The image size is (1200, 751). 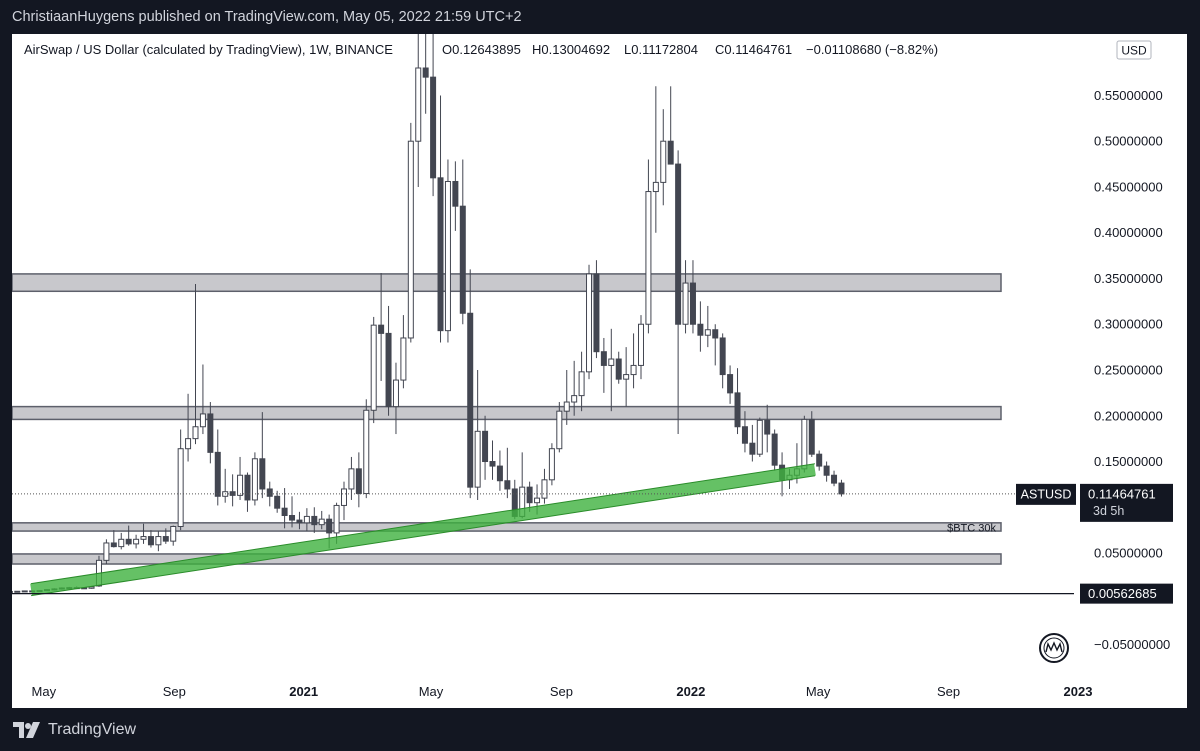 What do you see at coordinates (1094, 502) in the screenshot?
I see `last-price-label: ASTUSD 0.11464761 3d 5h` at bounding box center [1094, 502].